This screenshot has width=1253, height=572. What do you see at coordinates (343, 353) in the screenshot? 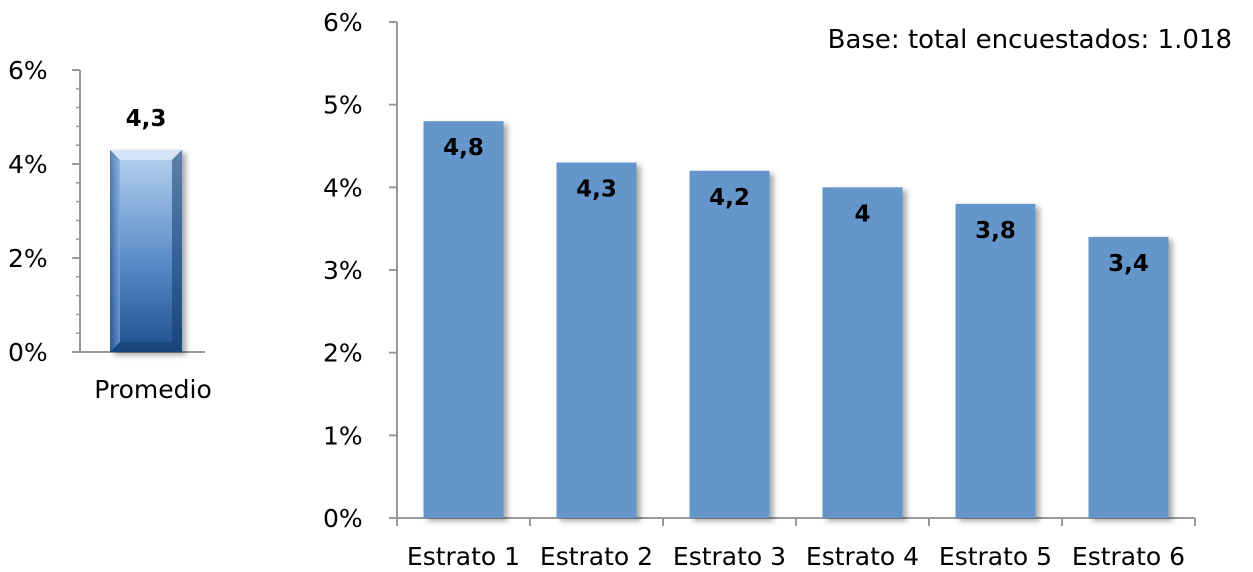
I see `estrato-y-tick-label: 2%` at bounding box center [343, 353].